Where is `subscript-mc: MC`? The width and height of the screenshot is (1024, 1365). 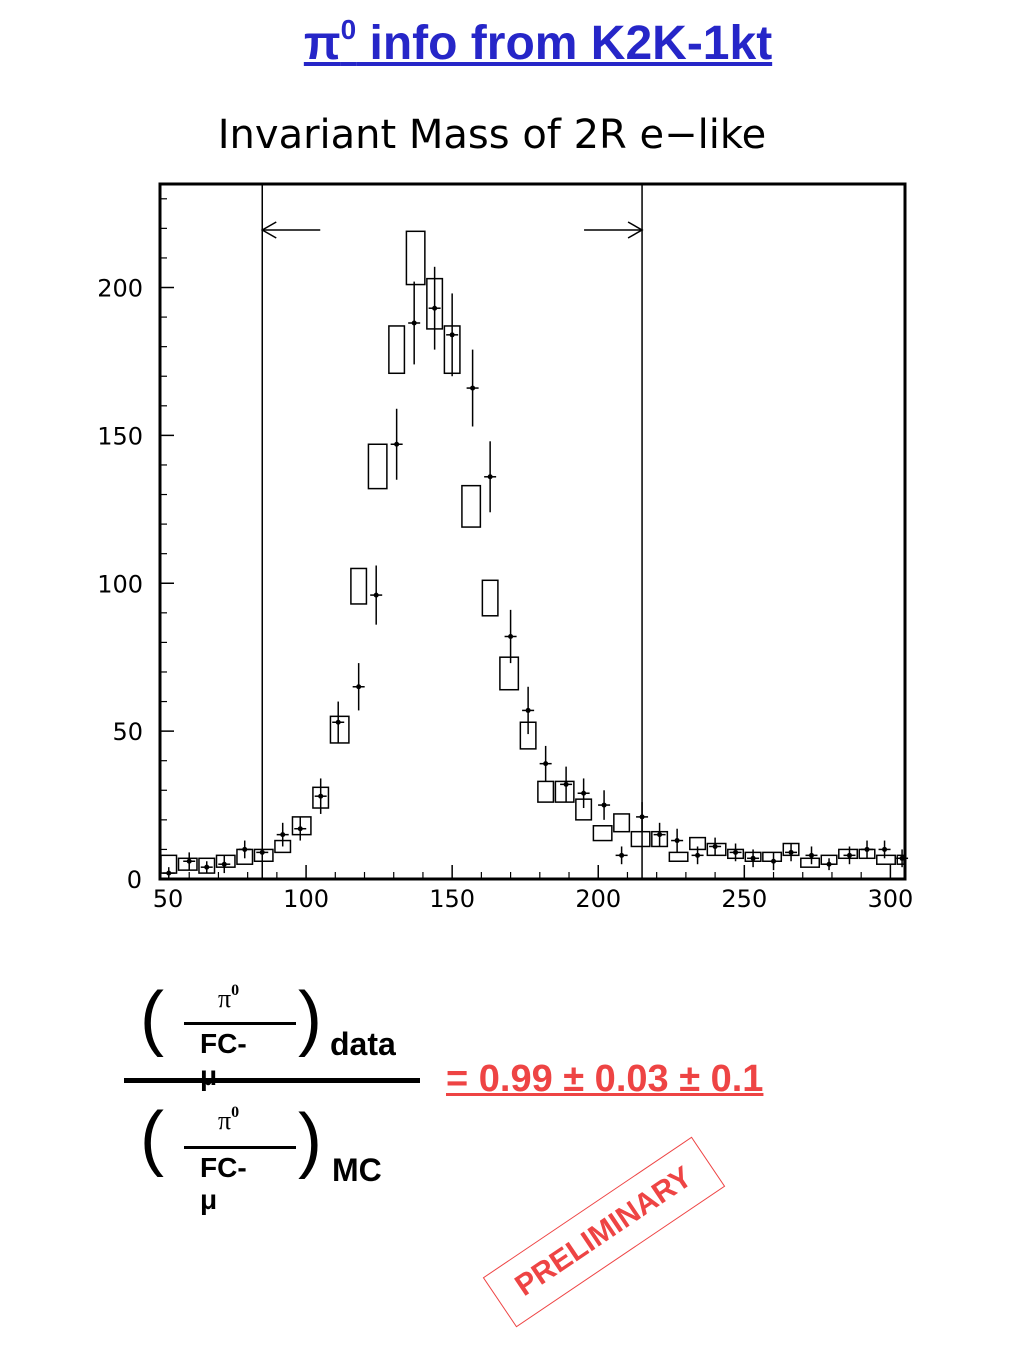
subscript-mc: MC is located at coordinates (357, 1170).